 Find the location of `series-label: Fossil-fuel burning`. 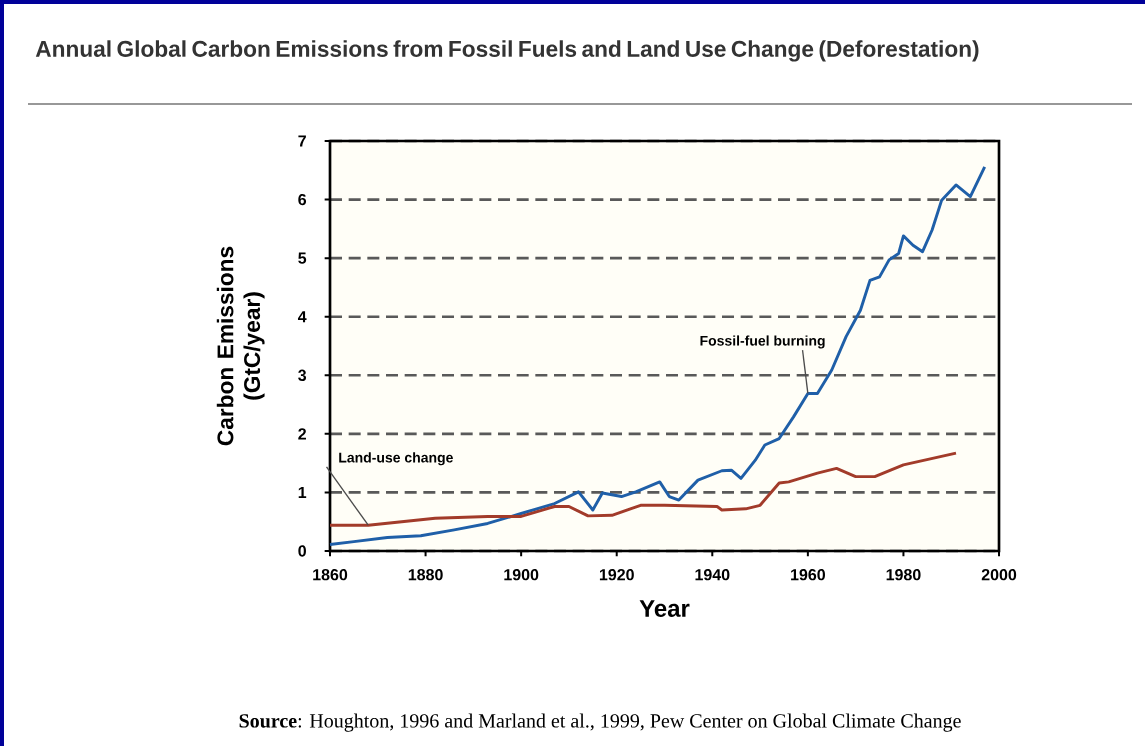

series-label: Fossil-fuel burning is located at coordinates (762, 342).